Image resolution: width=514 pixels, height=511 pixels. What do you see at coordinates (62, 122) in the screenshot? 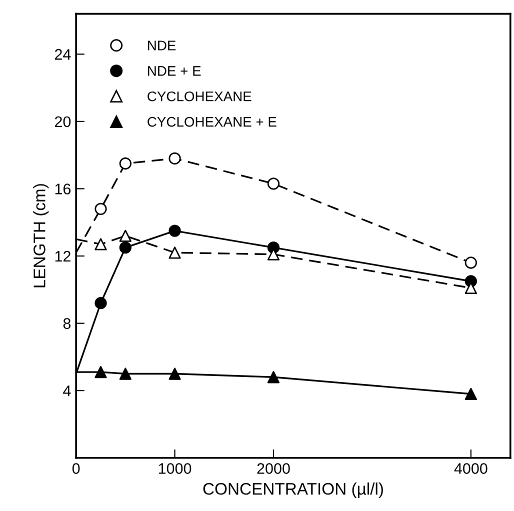
I see `y-tick-label: 20` at bounding box center [62, 122].